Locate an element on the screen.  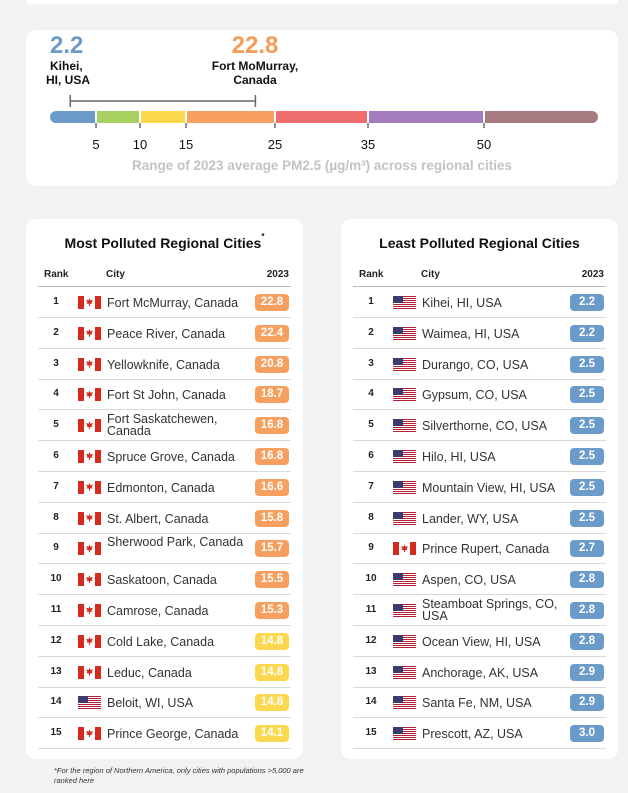
table-row: 8 St. Albert, Canada 15.8 is located at coordinates (164, 518).